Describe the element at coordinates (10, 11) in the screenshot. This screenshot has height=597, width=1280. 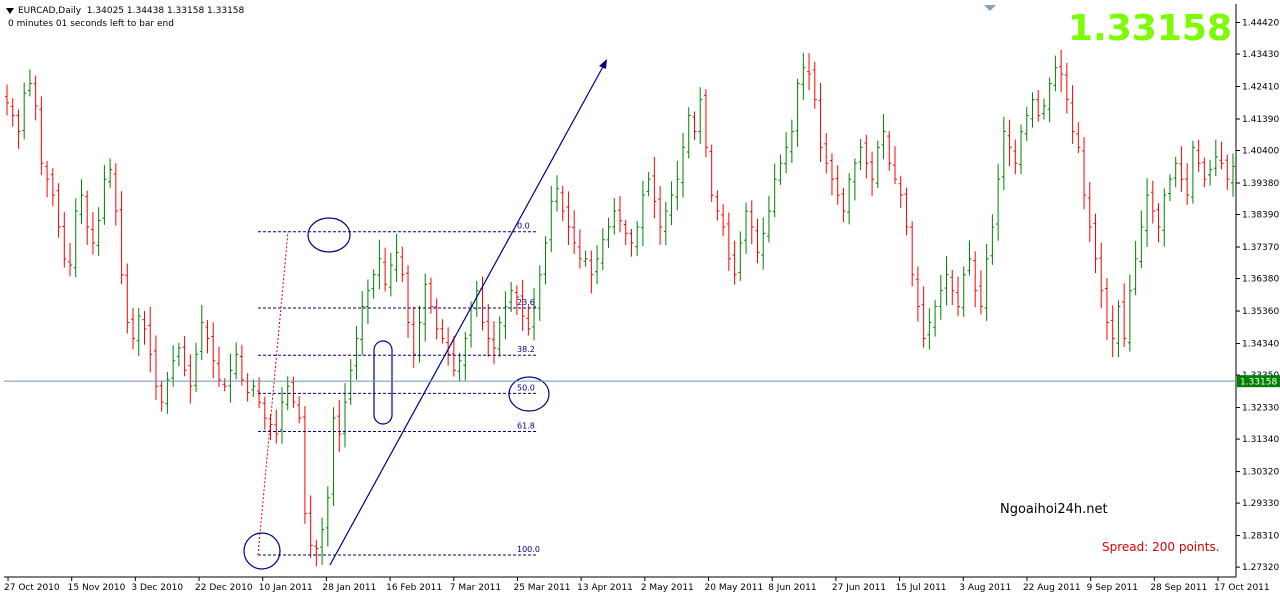
I see `chart-menu-arrow-icon` at that location.